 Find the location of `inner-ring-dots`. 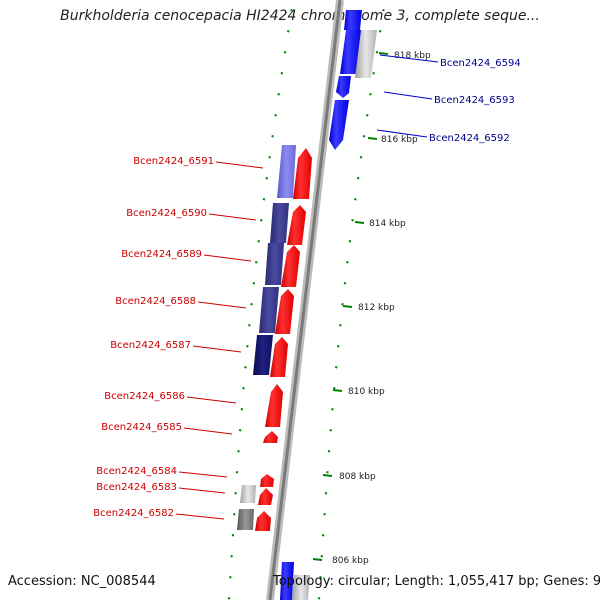

inner-ring-dots is located at coordinates (260, 304).